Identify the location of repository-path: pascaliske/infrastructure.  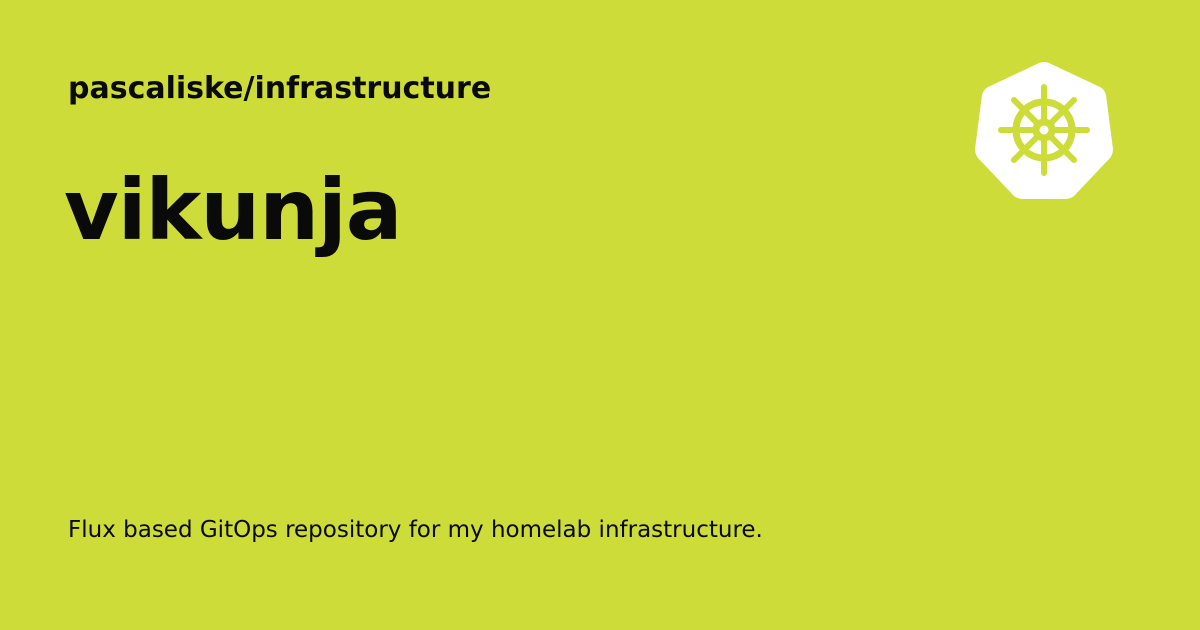
(280, 88).